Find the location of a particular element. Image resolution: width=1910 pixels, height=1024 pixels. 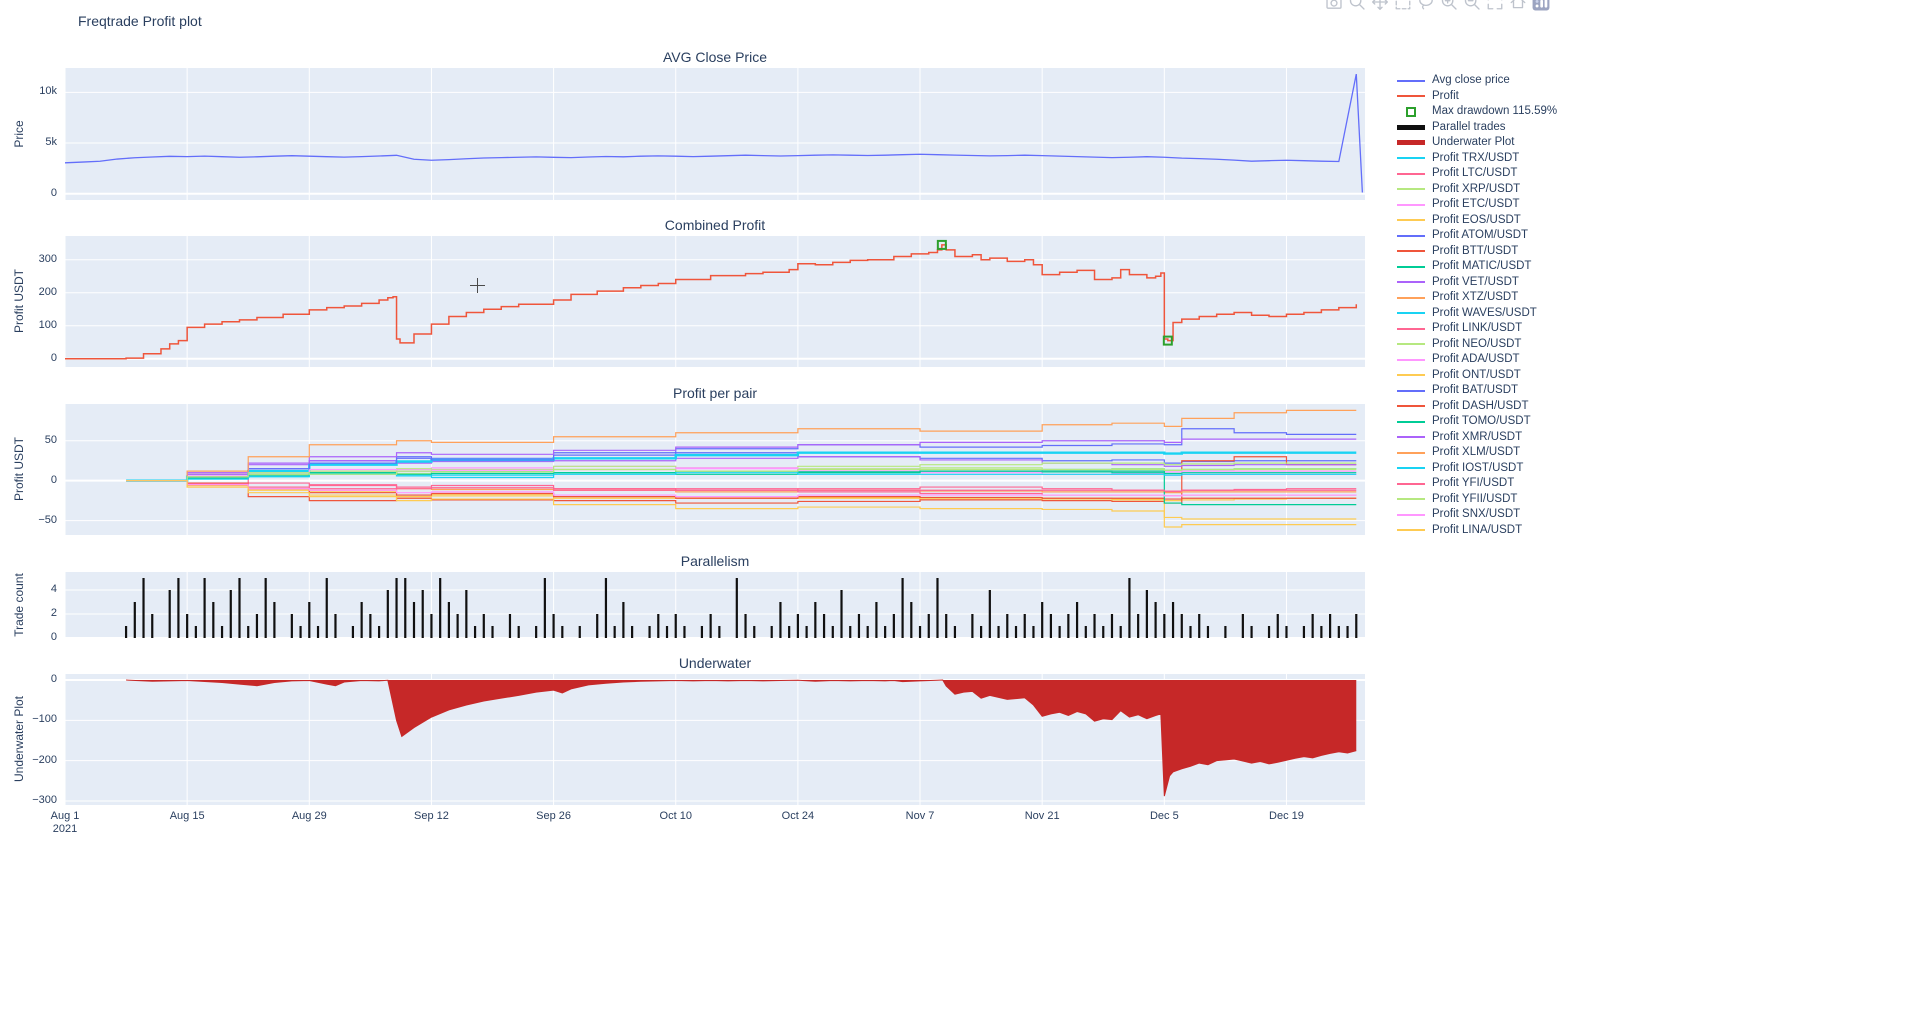

combined-profit-plot is located at coordinates (715, 301).